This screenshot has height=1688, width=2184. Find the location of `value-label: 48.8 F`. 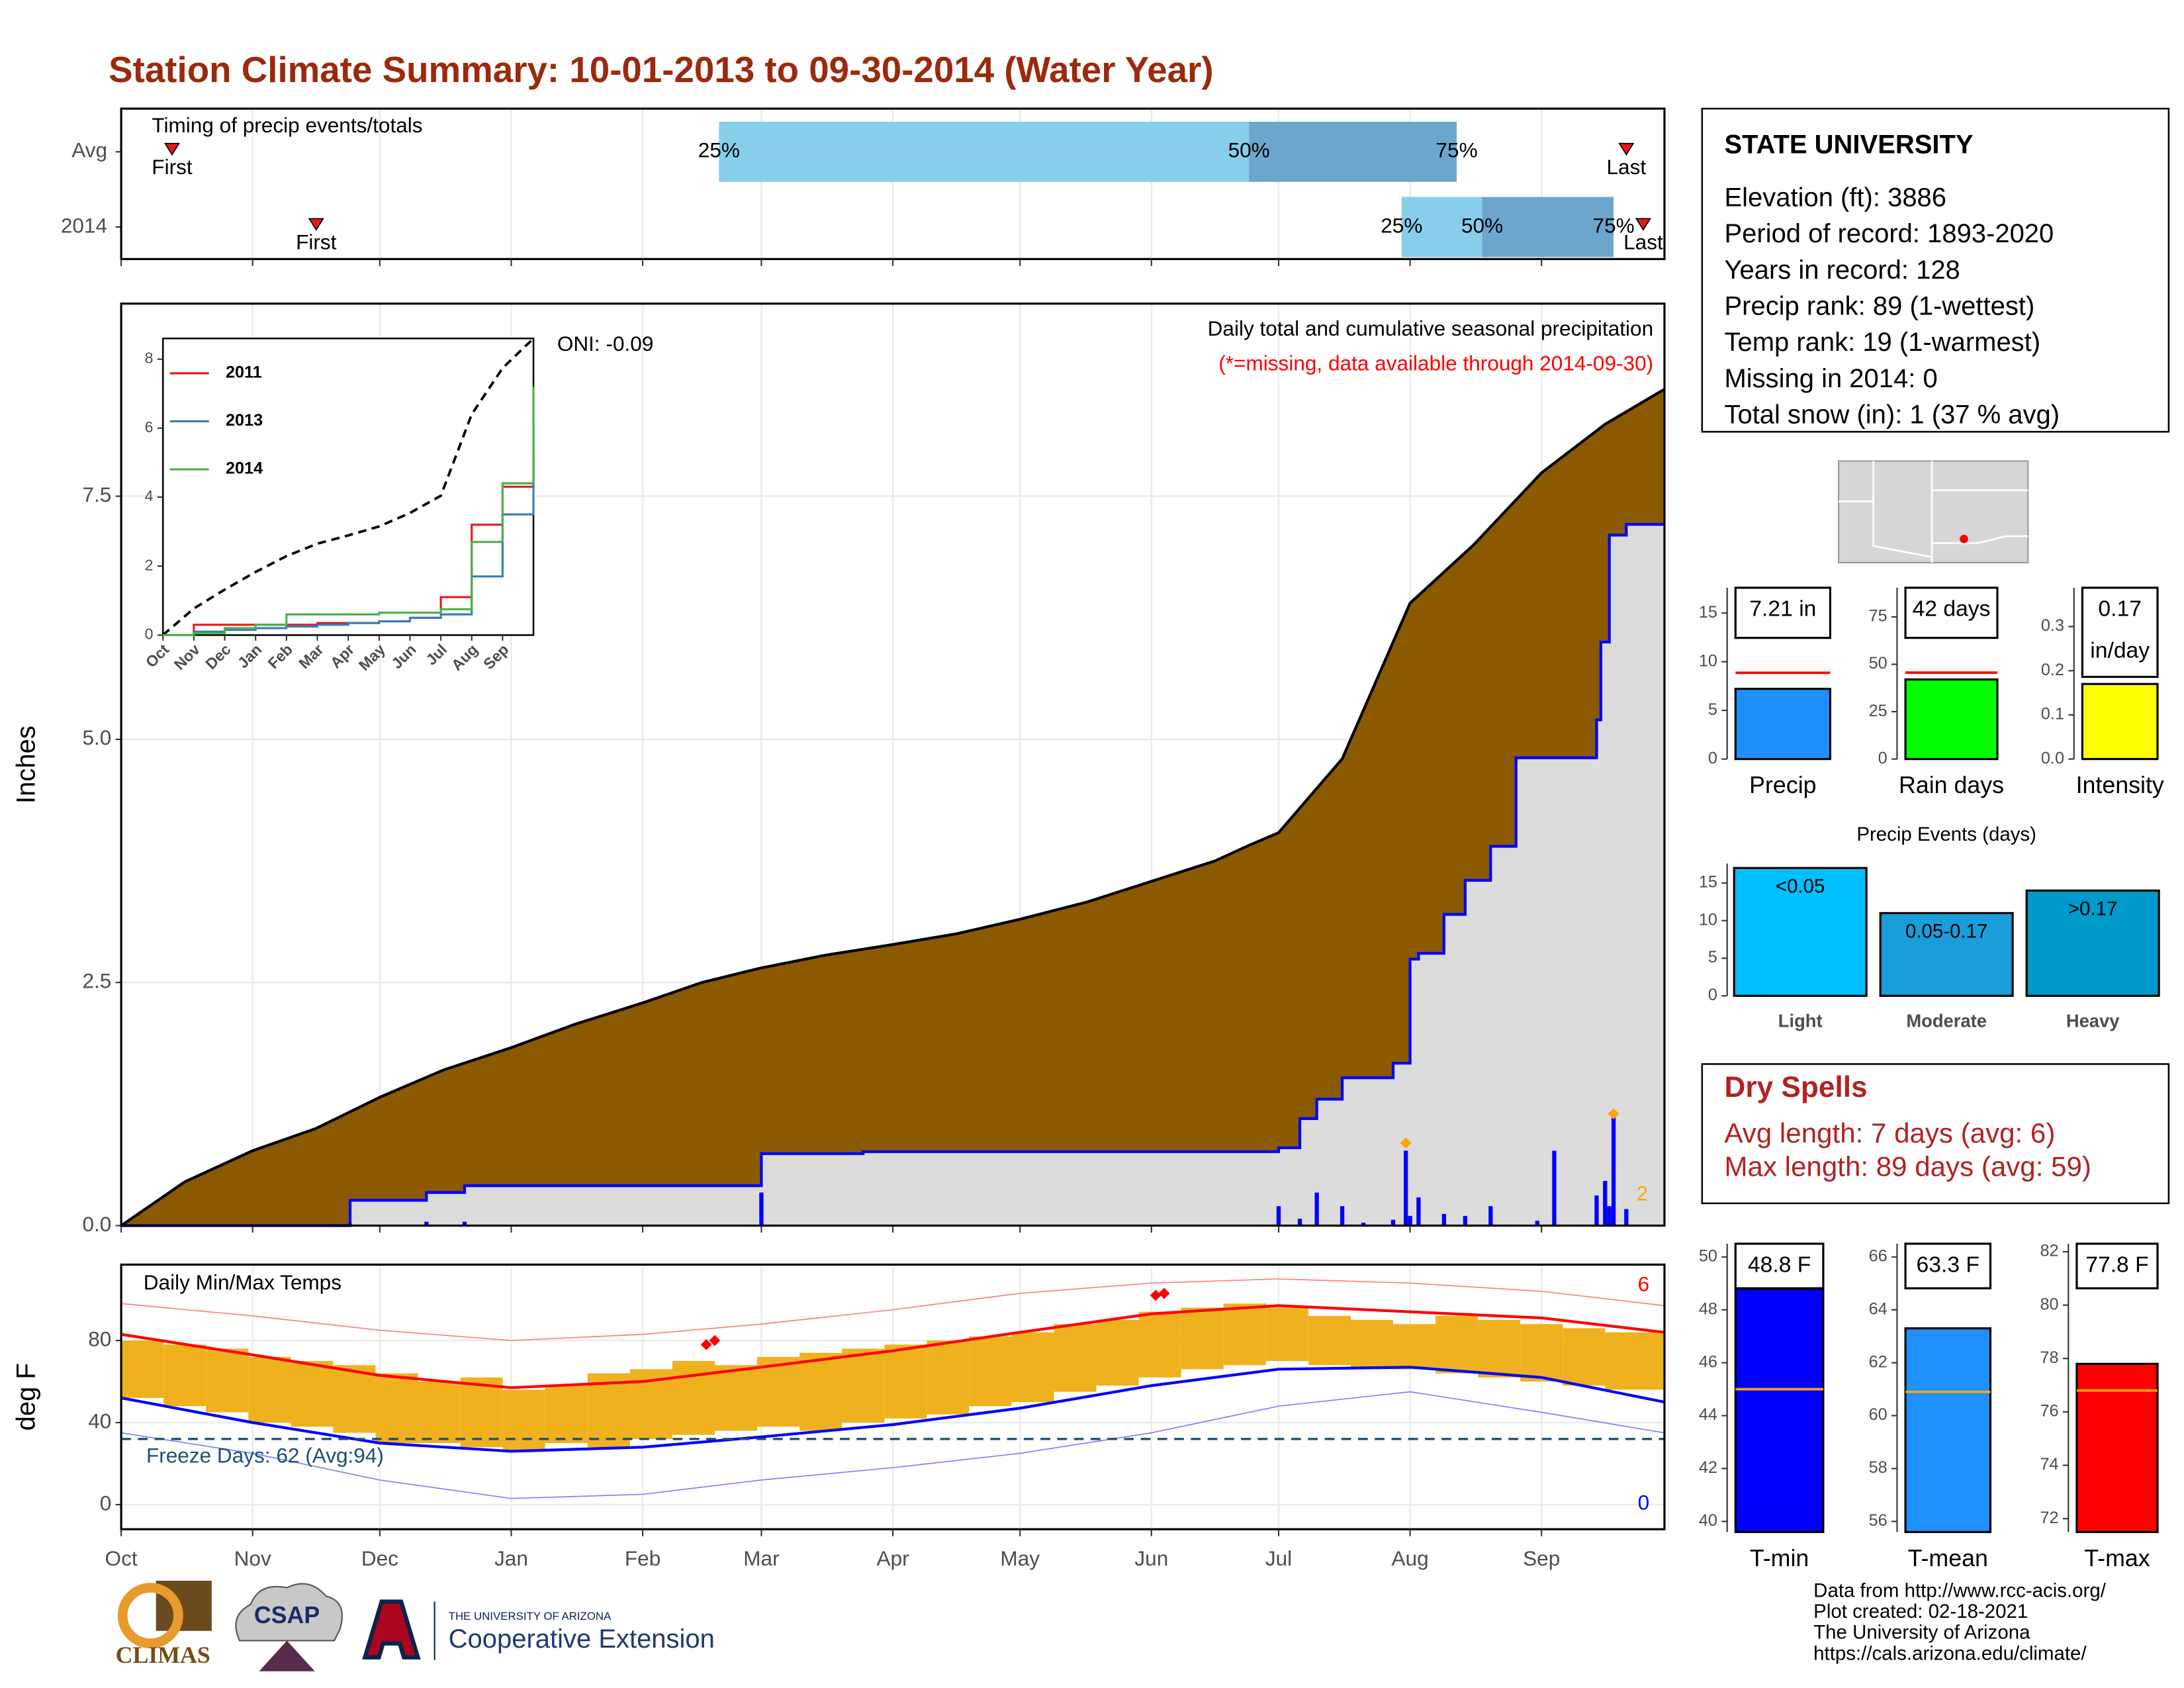

value-label: 48.8 F is located at coordinates (1780, 1264).